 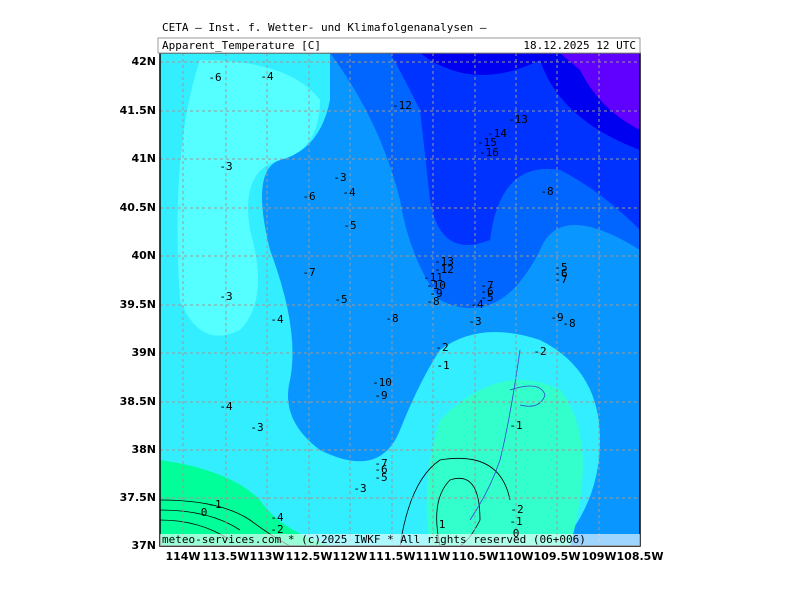 I want to click on x-axis-label: 112.5W, so click(x=309, y=556).